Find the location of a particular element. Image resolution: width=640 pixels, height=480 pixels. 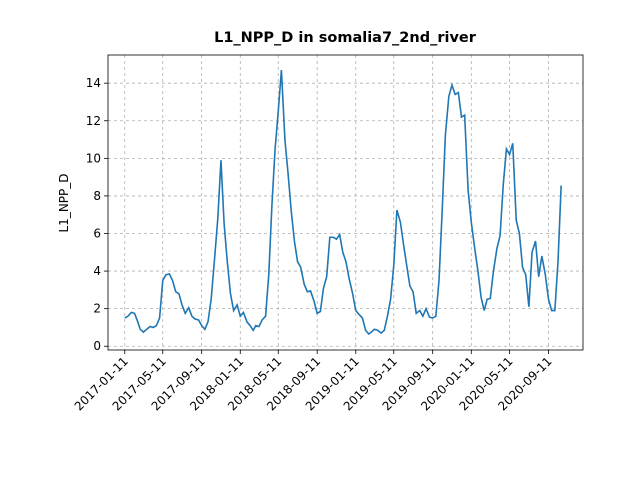

y-tick-label: 0 is located at coordinates (97, 346).